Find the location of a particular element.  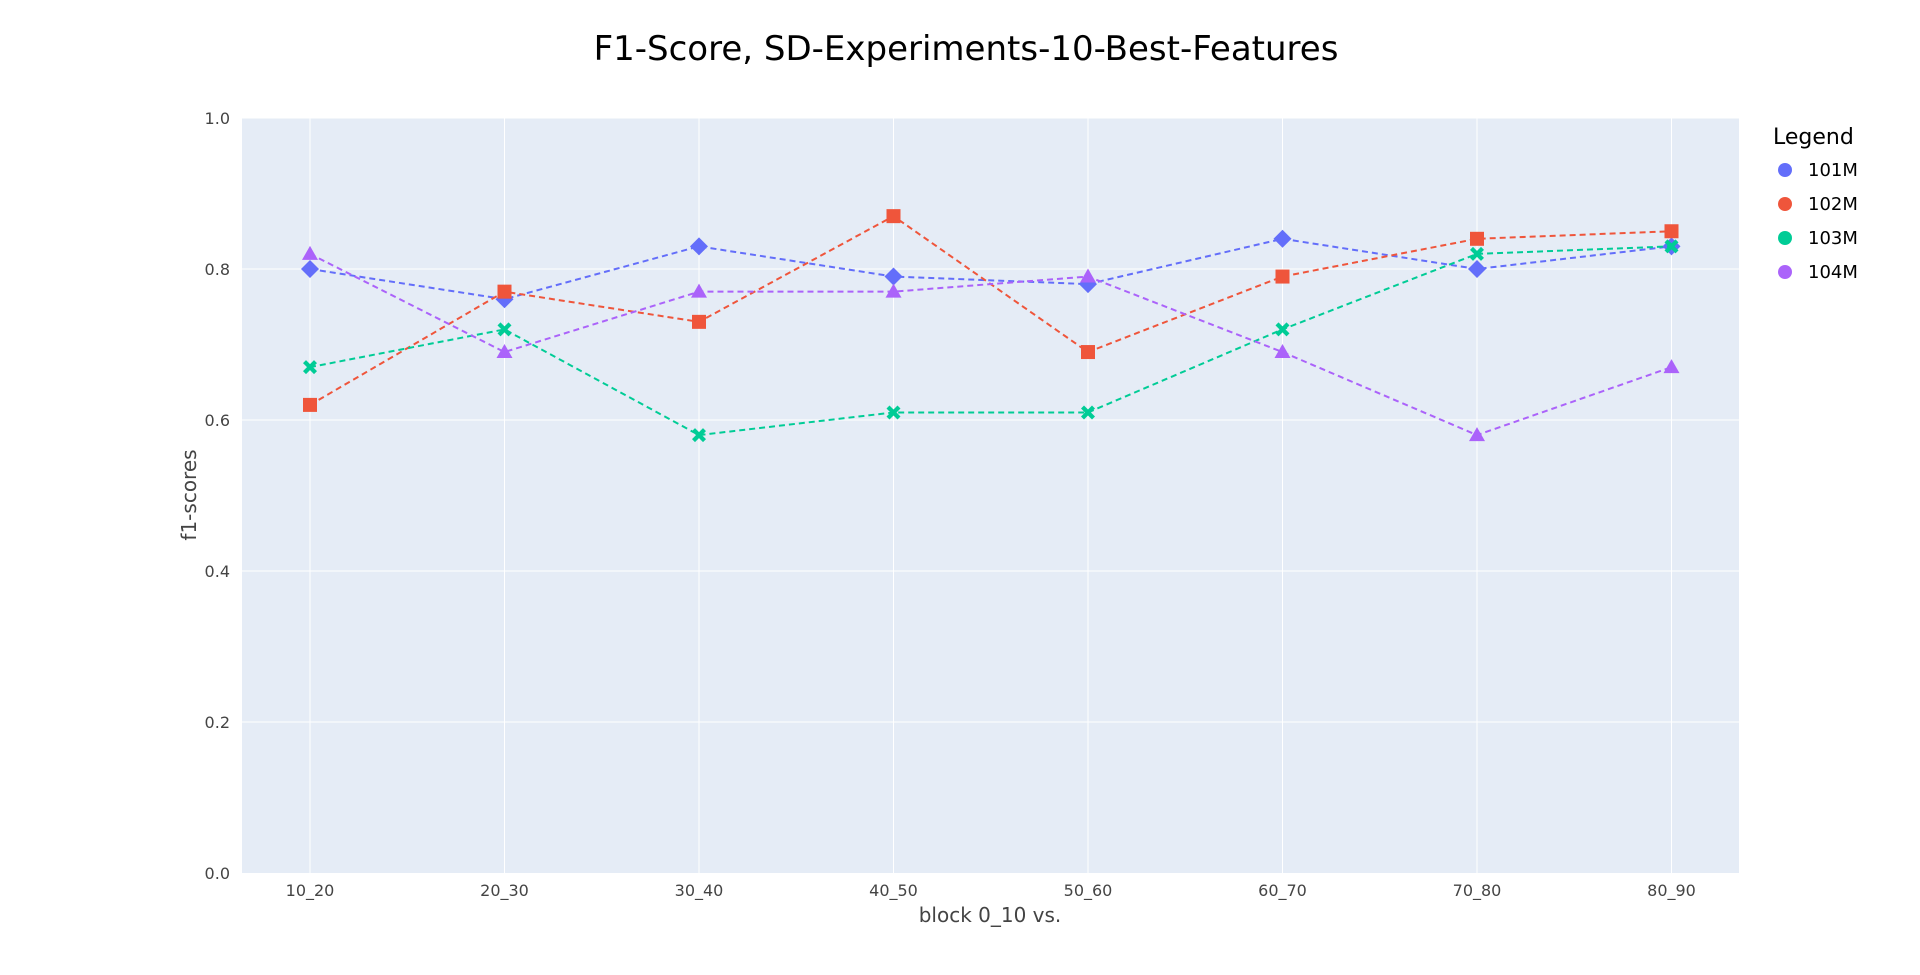

x-tick-label: 80_90 is located at coordinates (1671, 891).